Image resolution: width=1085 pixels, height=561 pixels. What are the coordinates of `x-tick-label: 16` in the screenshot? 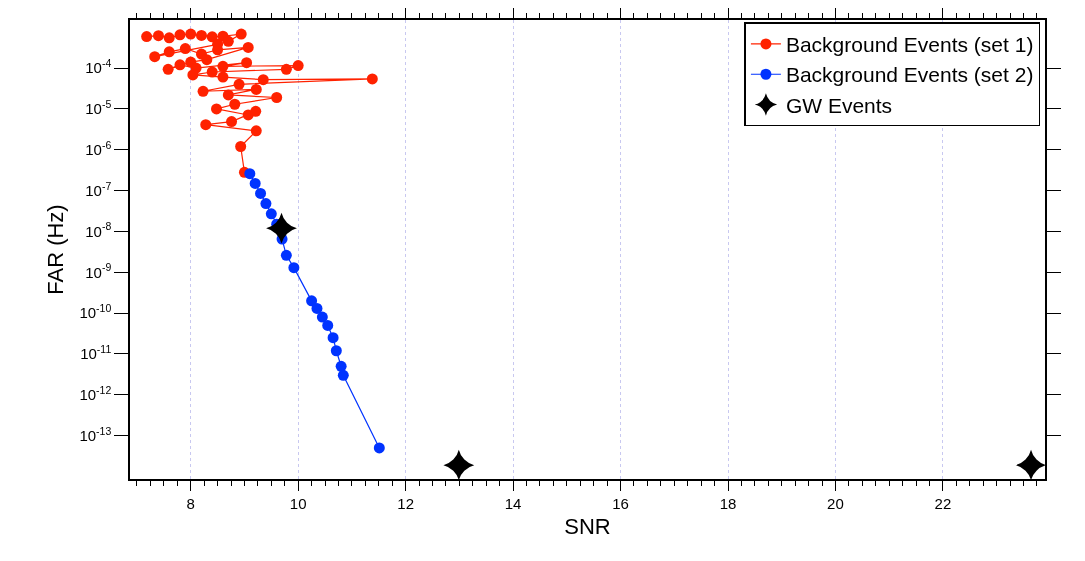 It's located at (620, 503).